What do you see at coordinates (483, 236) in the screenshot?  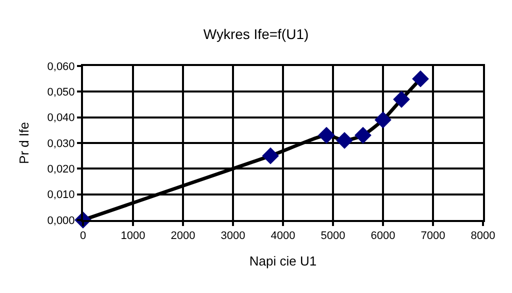 I see `x-tick-label: 8000` at bounding box center [483, 236].